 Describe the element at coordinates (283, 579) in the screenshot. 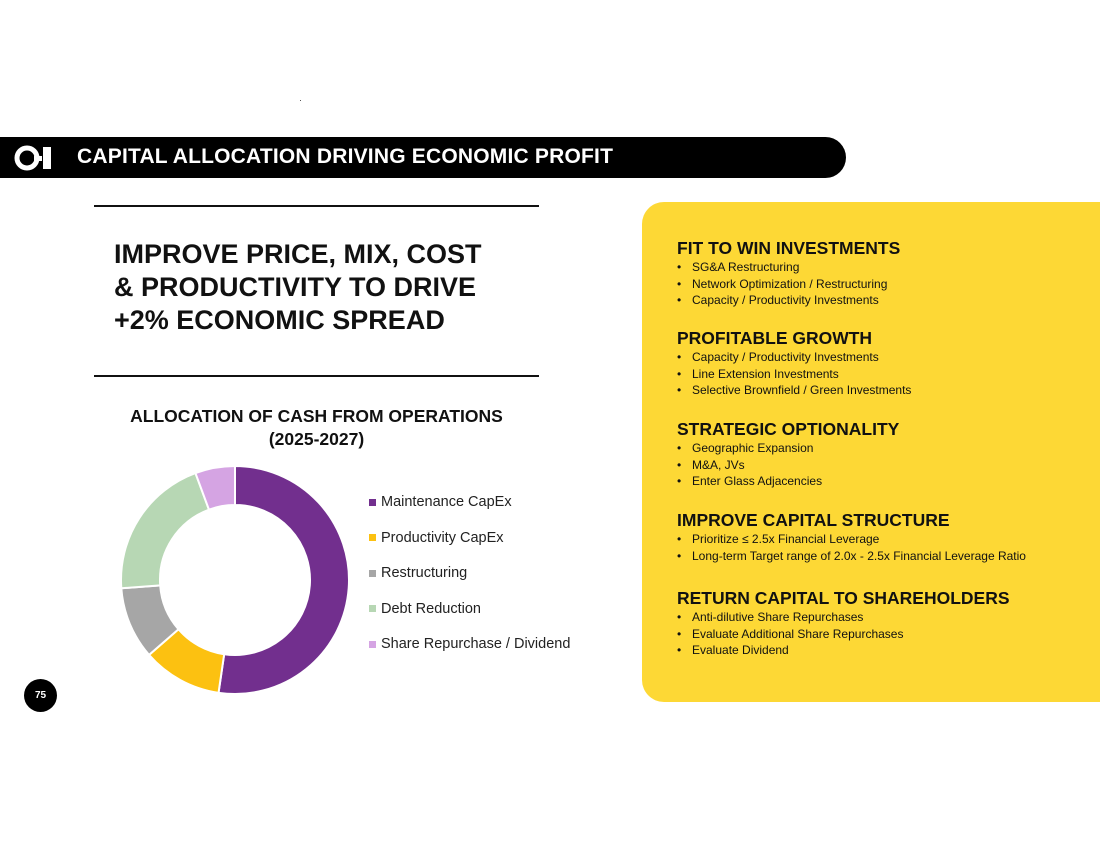

I see `donut-slice-maintenance-capex` at that location.